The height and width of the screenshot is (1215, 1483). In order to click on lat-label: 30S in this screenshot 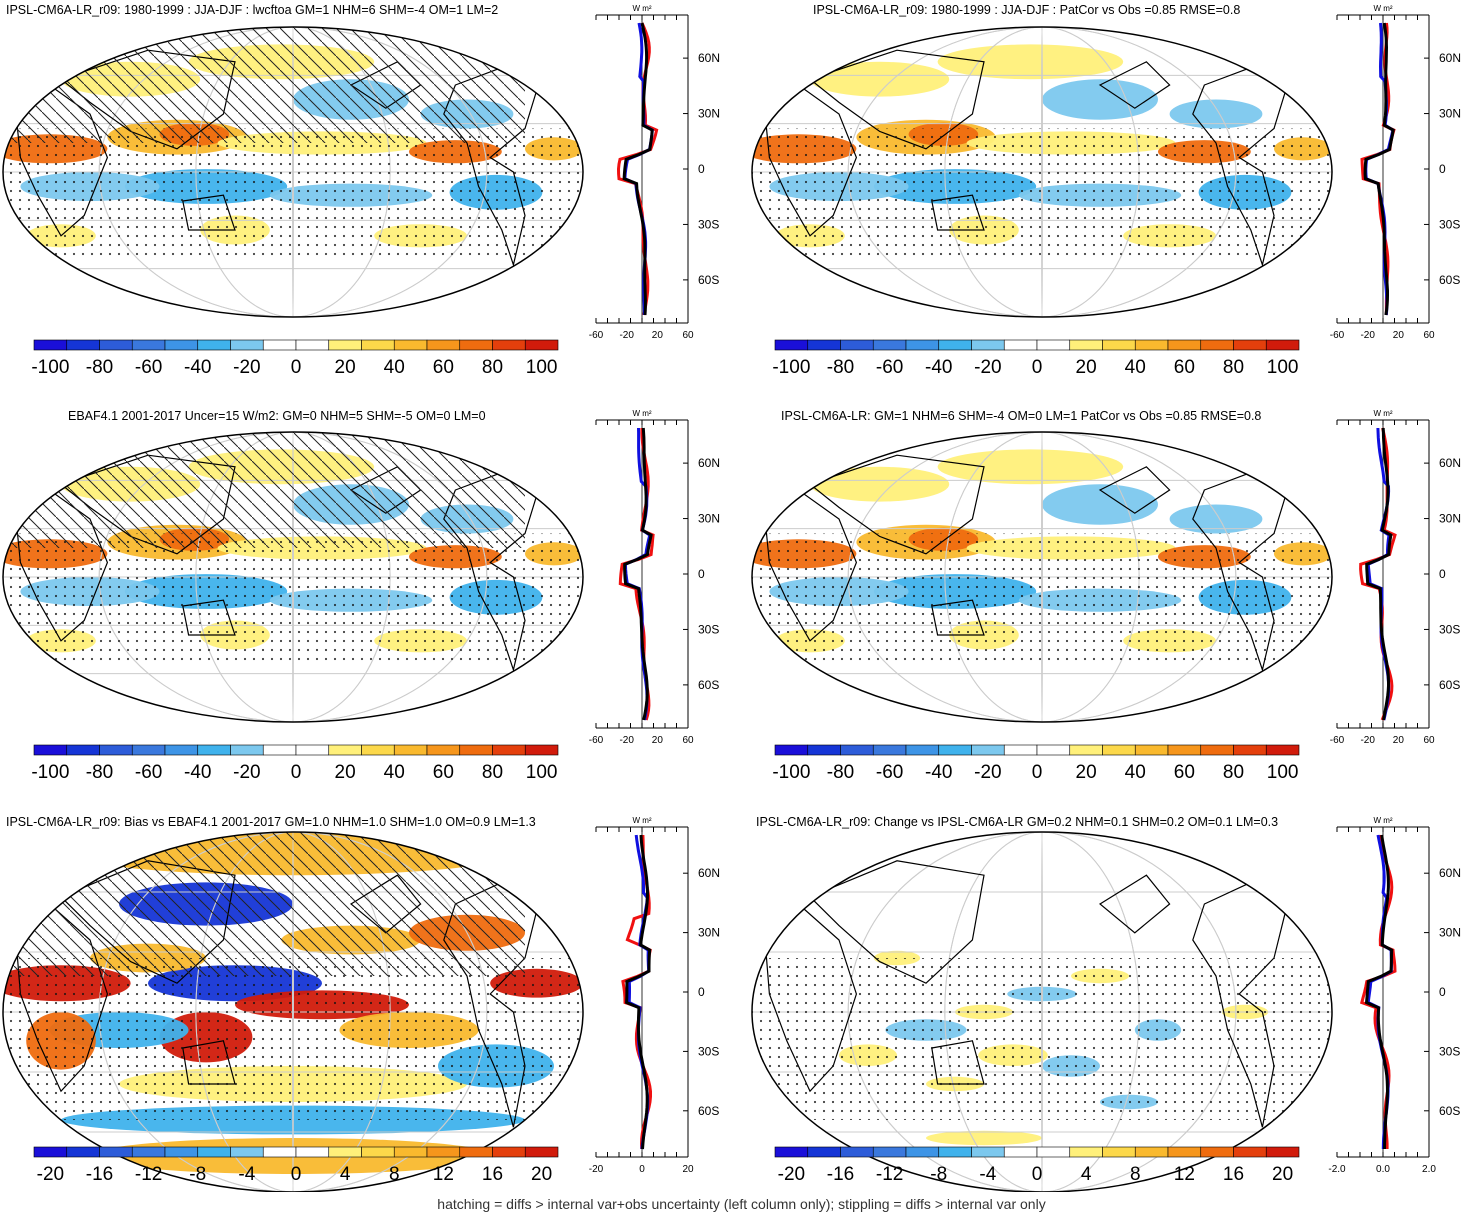, I will do `click(1449, 224)`.